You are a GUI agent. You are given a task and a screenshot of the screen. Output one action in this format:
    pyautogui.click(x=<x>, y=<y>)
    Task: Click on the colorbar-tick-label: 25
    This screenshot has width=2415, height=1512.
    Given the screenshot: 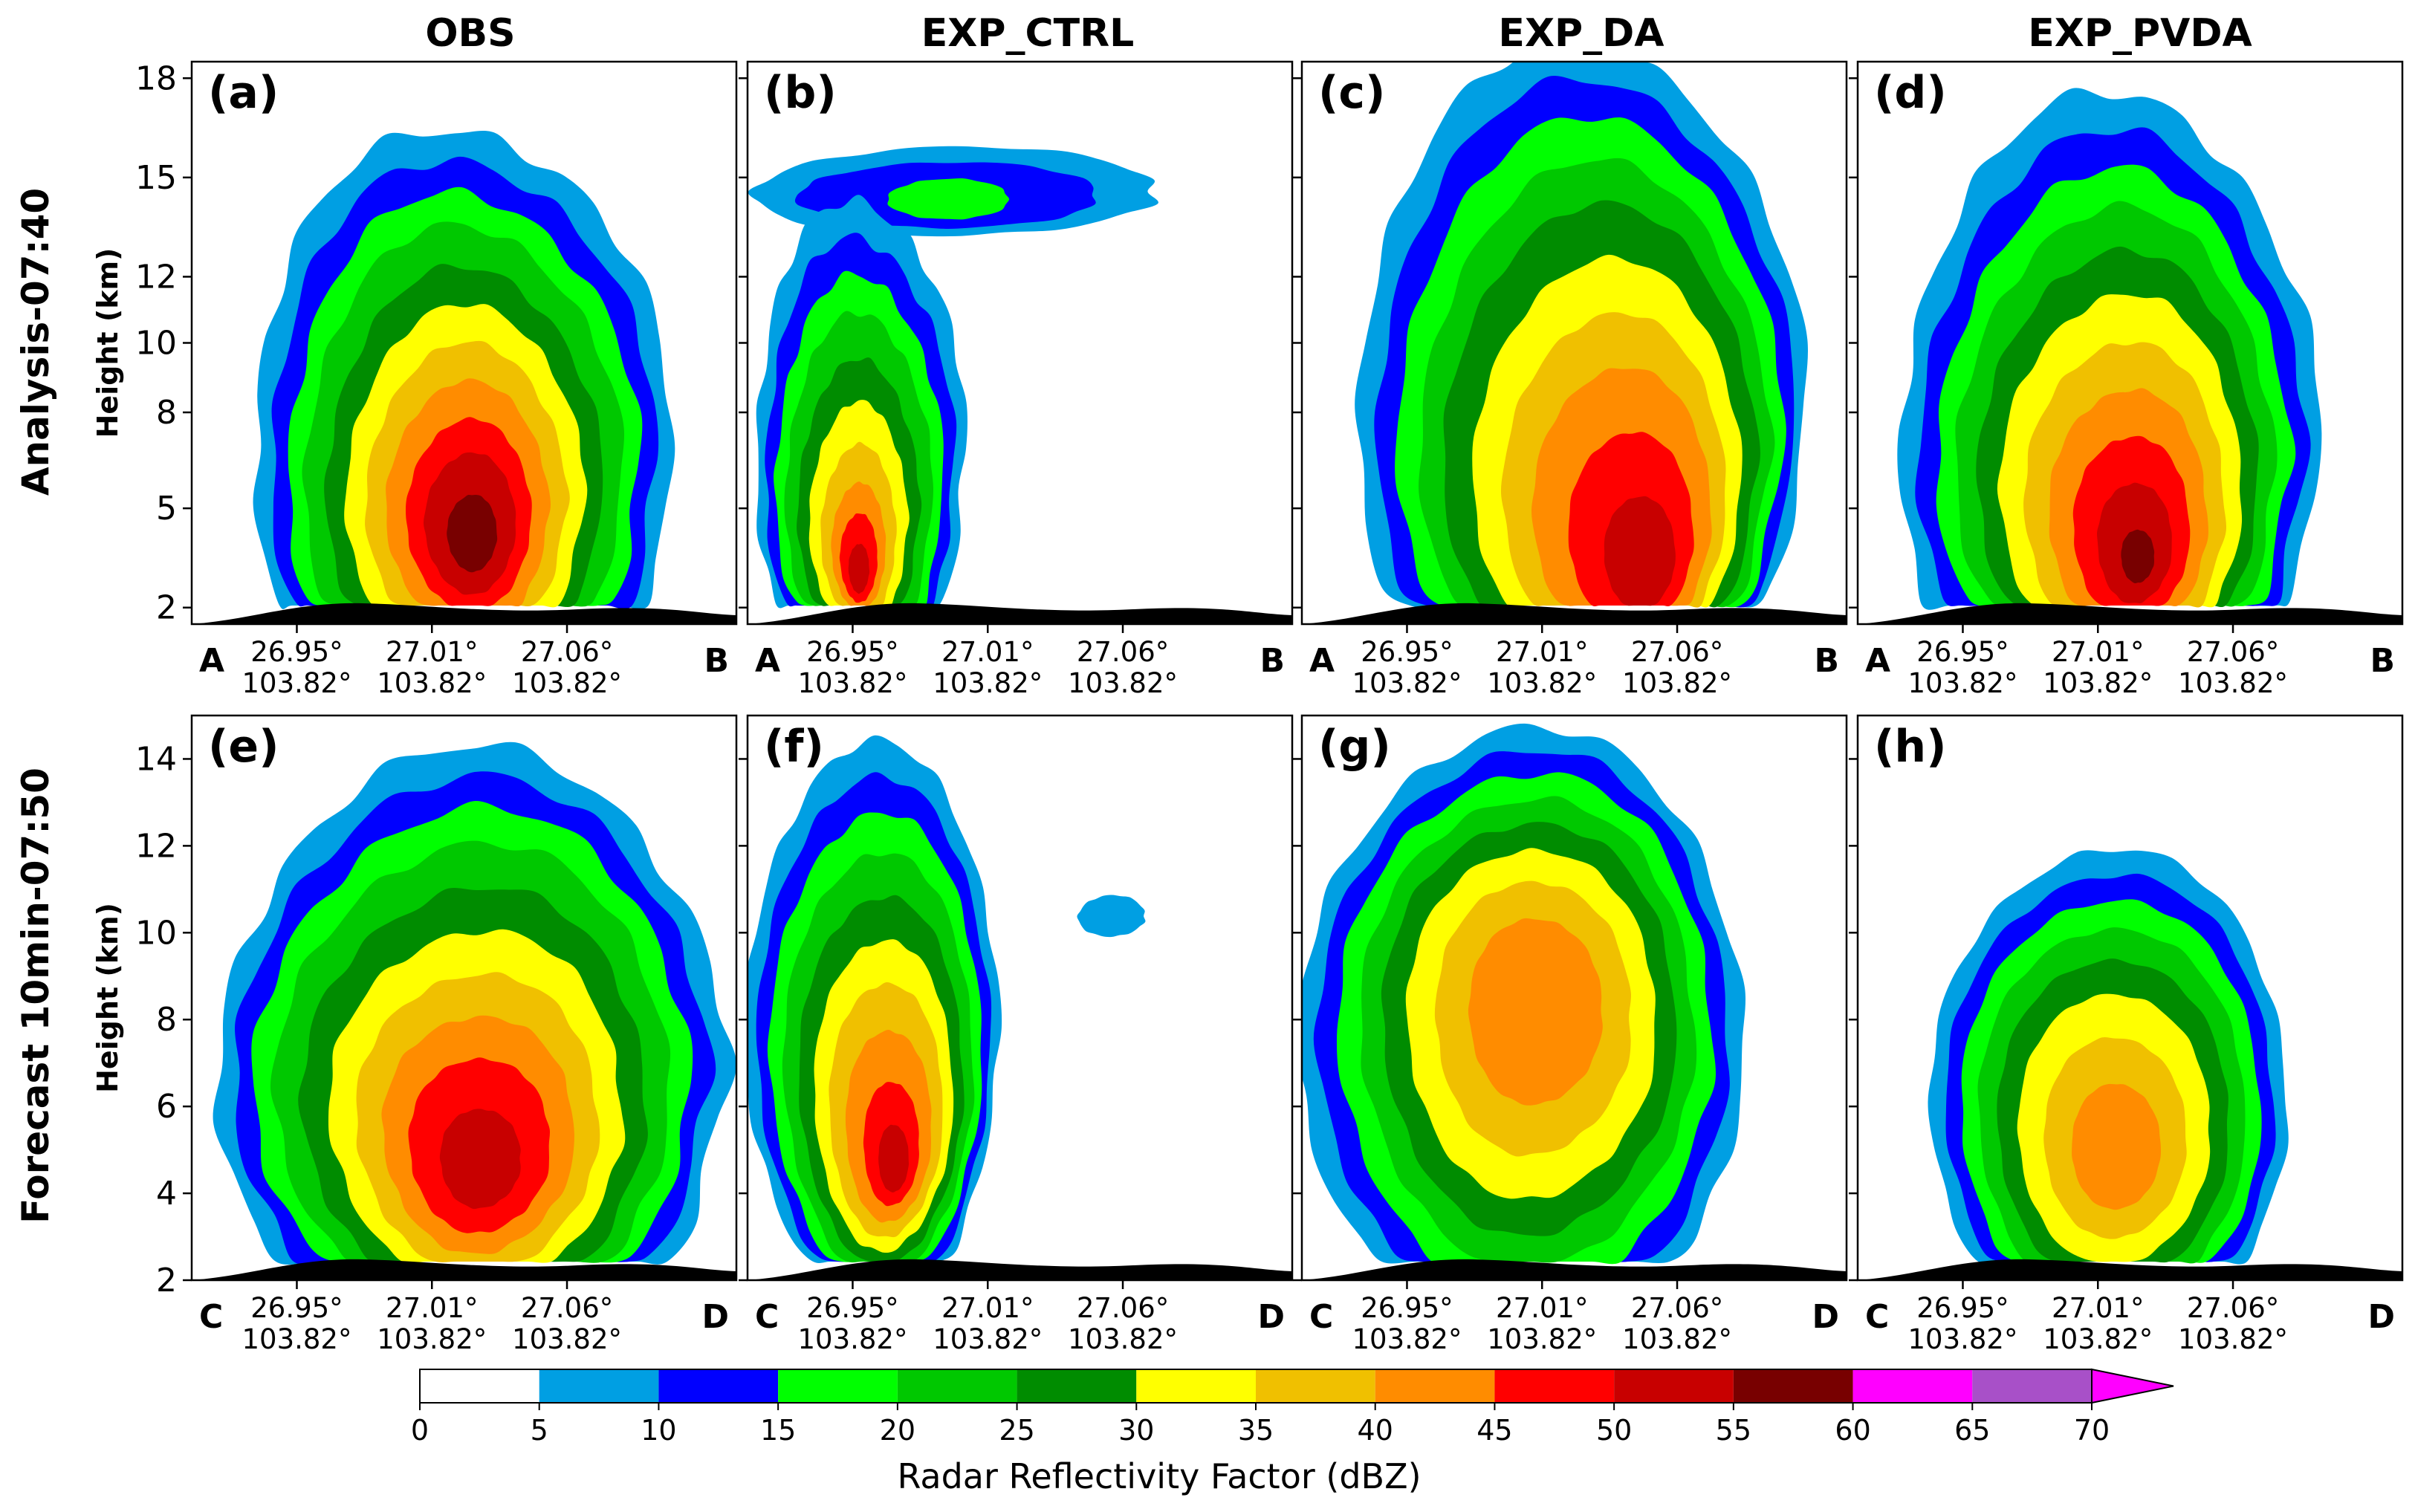 What is the action you would take?
    pyautogui.click(x=1016, y=1430)
    